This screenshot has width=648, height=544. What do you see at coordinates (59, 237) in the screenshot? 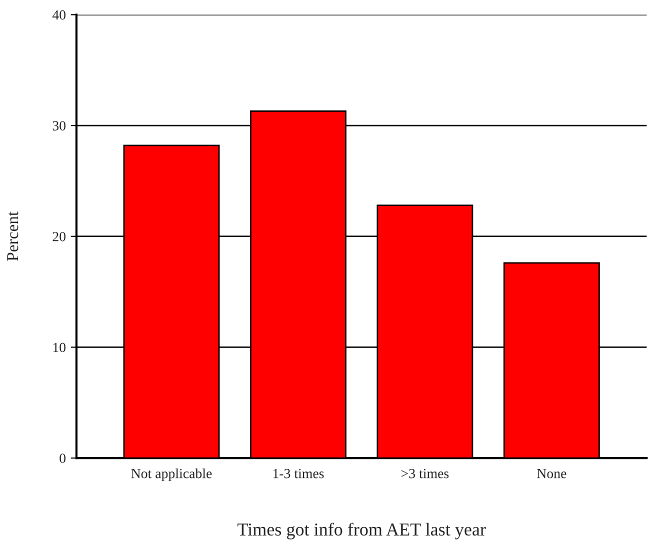
I see `y-tick-label: 20` at bounding box center [59, 237].